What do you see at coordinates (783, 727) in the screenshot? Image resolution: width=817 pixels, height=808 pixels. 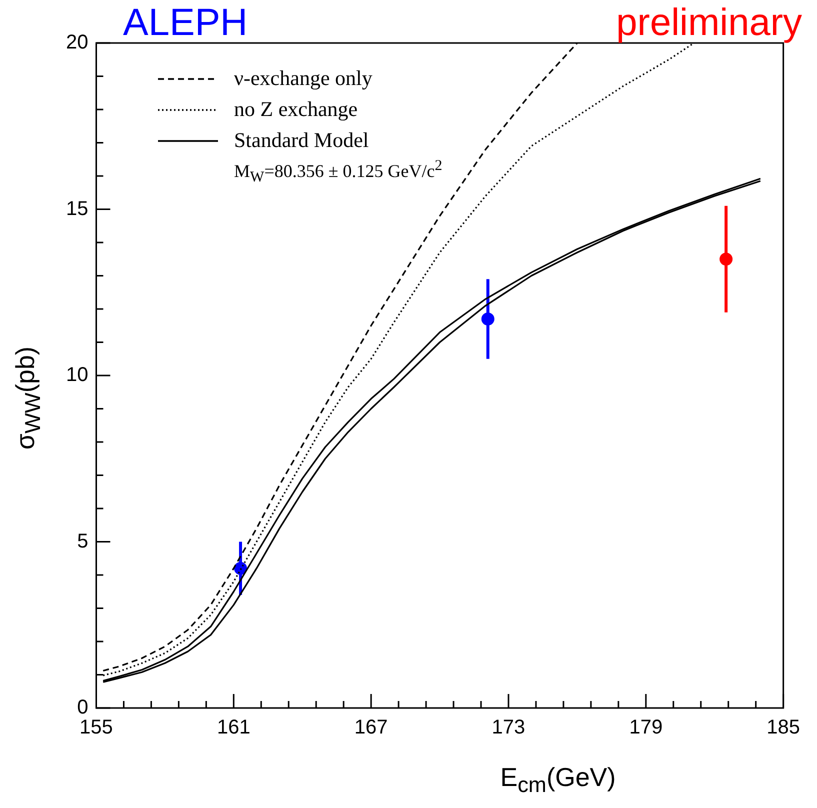 I see `x-tick-label: 185` at bounding box center [783, 727].